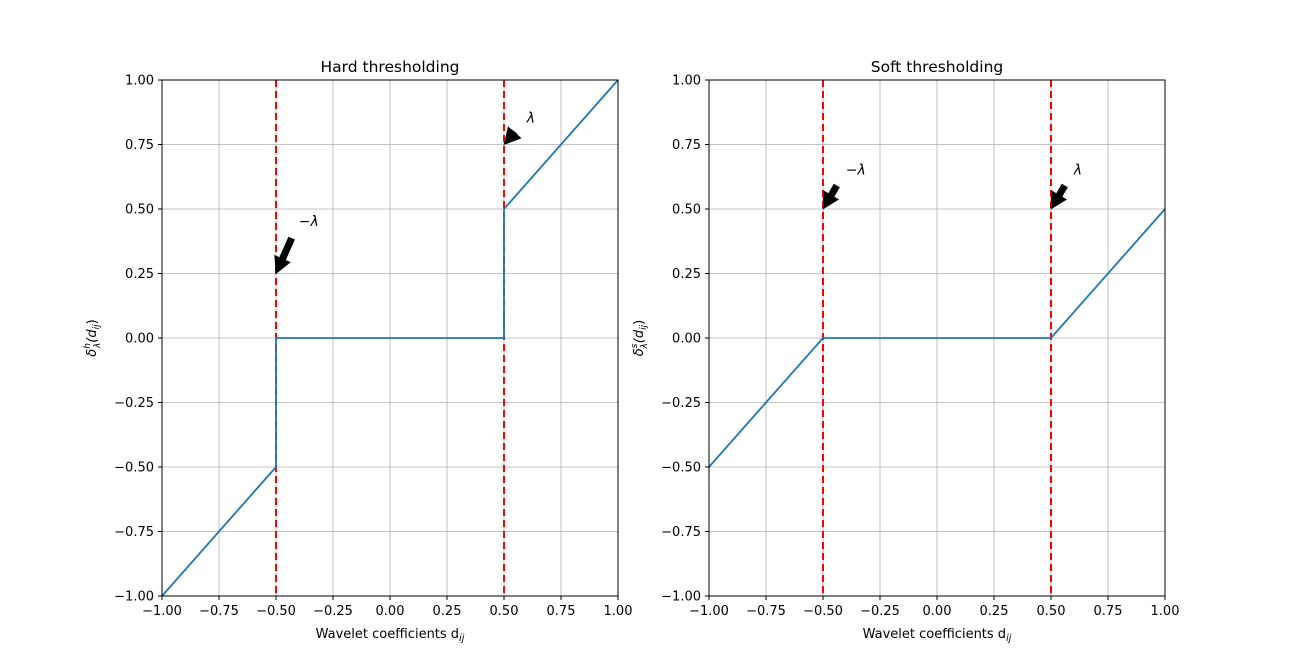  What do you see at coordinates (640, 338) in the screenshot?
I see `y-axis-label: δsλ(dij)` at bounding box center [640, 338].